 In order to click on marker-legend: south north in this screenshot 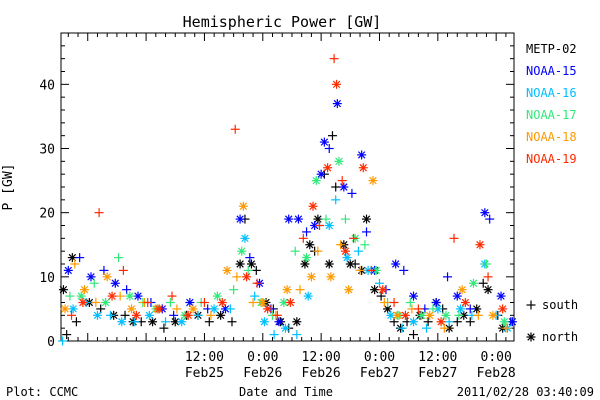, I will do `click(552, 321)`.